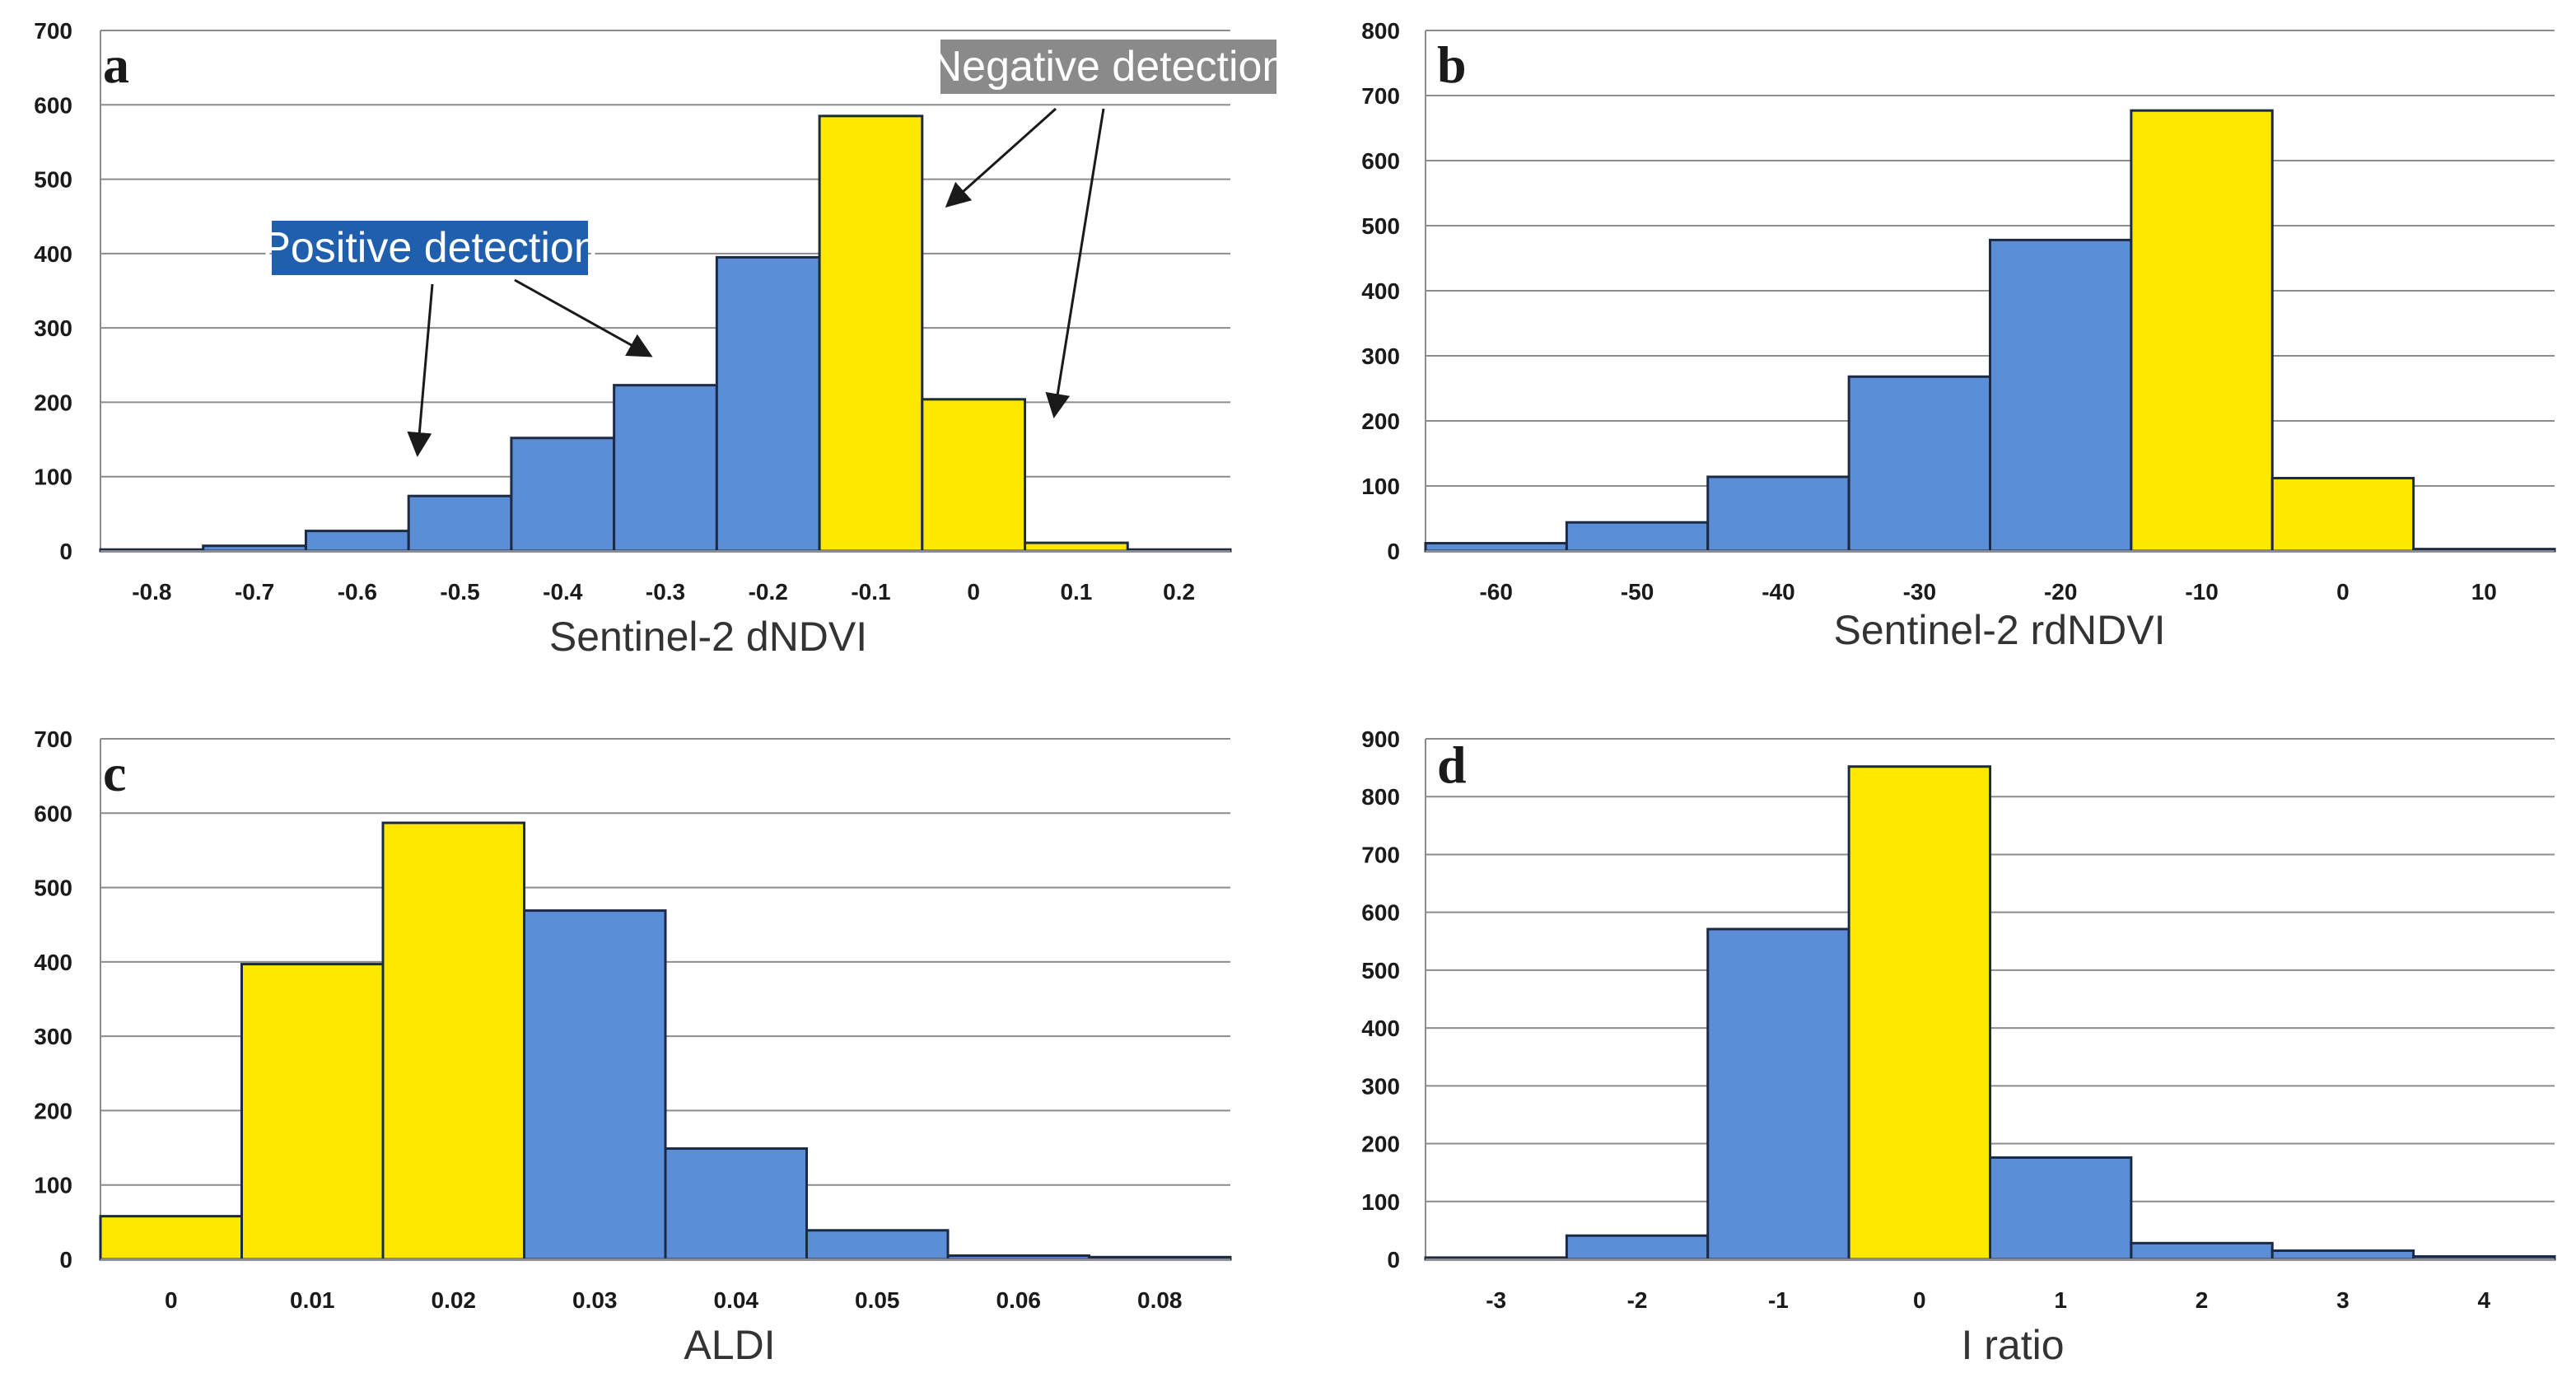 This screenshot has height=1387, width=2576. I want to click on panel-a-x-tick-label: -0.8, so click(151, 592).